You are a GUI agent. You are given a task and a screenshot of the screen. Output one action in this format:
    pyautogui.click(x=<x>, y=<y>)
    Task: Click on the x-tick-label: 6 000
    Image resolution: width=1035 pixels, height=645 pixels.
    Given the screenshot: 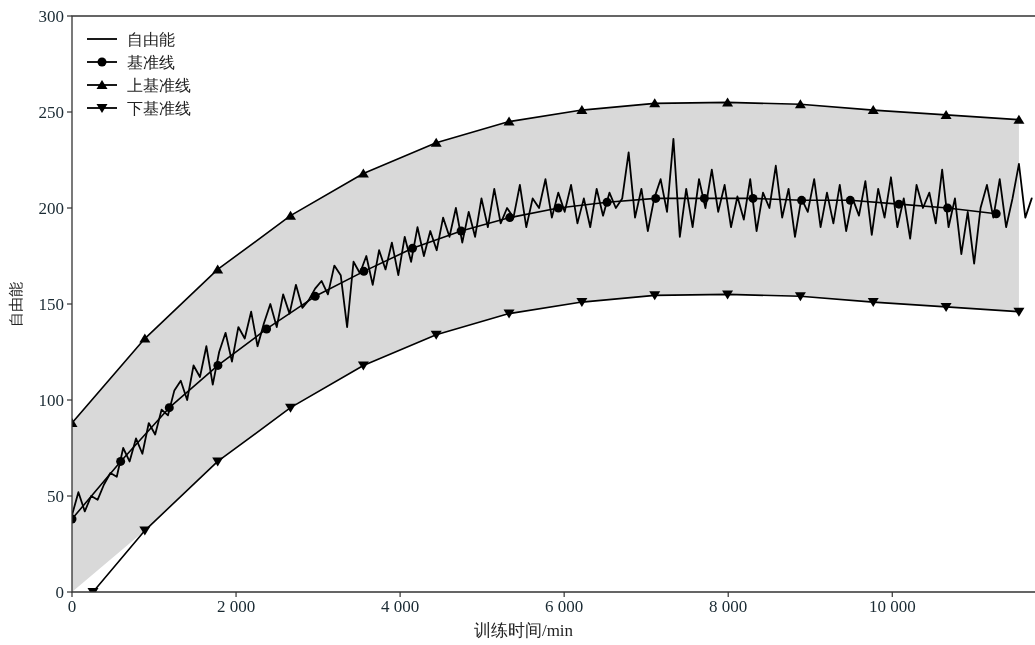 What is the action you would take?
    pyautogui.click(x=564, y=606)
    